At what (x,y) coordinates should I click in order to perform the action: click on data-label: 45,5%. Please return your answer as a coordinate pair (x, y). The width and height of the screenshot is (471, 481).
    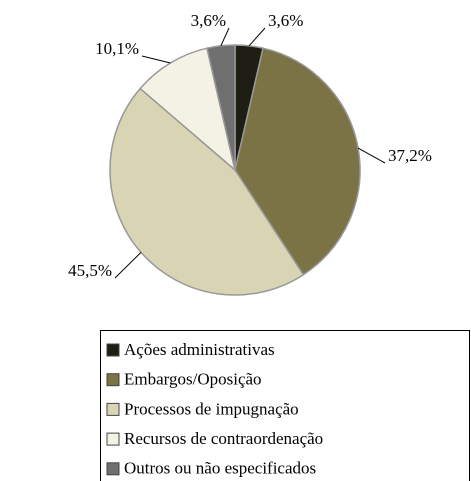
    Looking at the image, I should click on (90, 270).